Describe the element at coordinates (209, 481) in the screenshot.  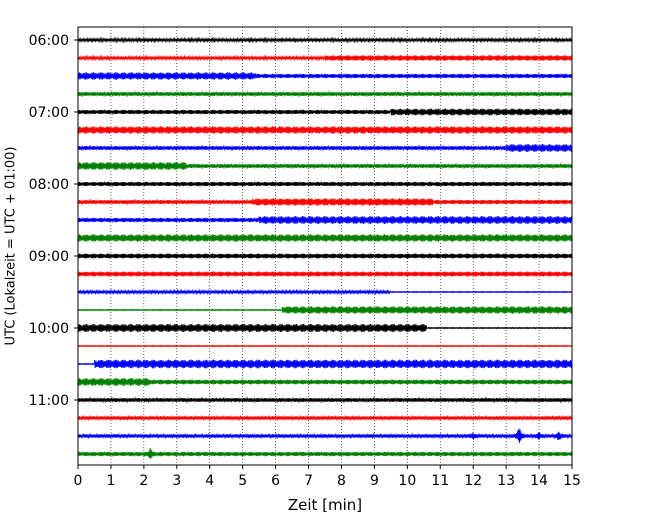
I see `x-tick-label: 4` at that location.